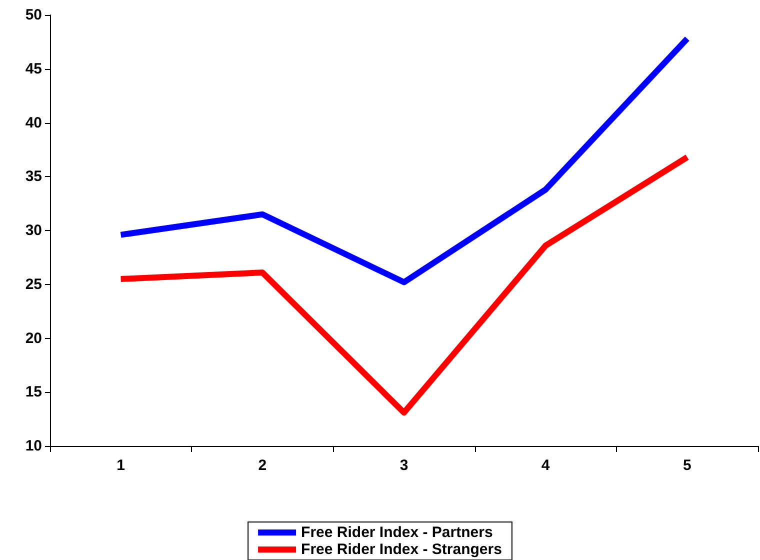 This screenshot has width=760, height=560. I want to click on y-tick-label: 45, so click(33, 69).